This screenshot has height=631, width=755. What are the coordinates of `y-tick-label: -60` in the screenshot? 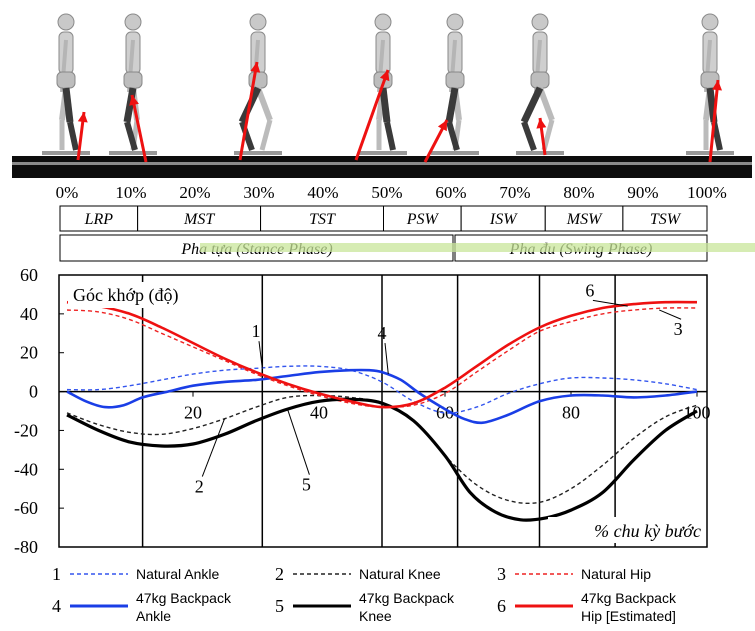 It's located at (26, 508).